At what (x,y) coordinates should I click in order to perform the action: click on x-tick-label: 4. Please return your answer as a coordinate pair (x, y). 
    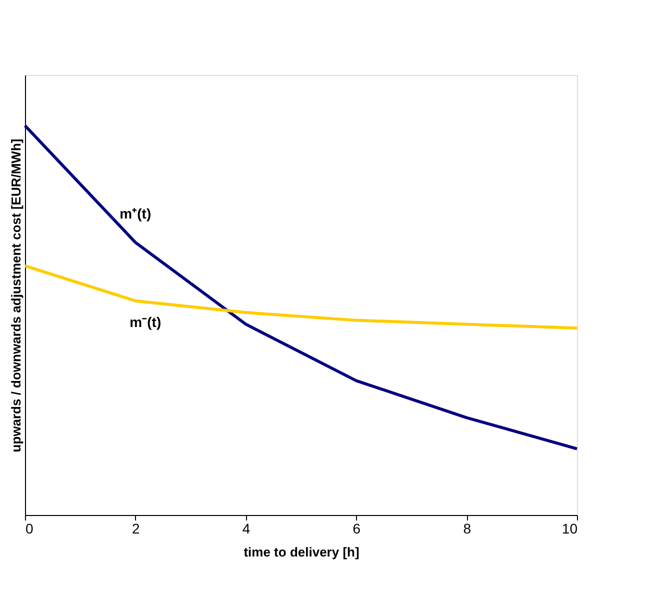
    Looking at the image, I should click on (246, 528).